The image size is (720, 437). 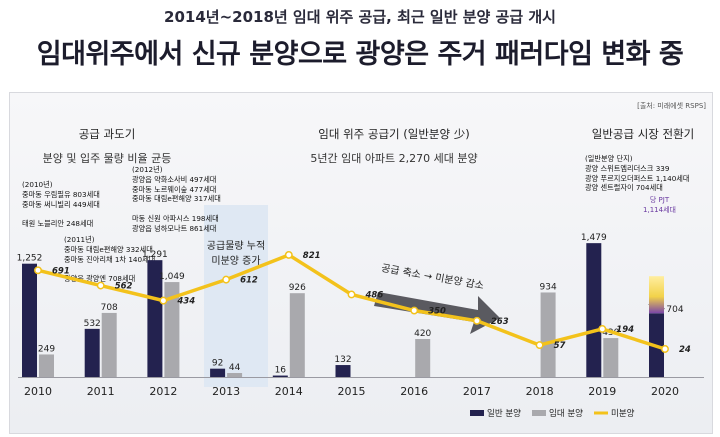 I want to click on tick-label-2020: 2020, so click(x=665, y=391).